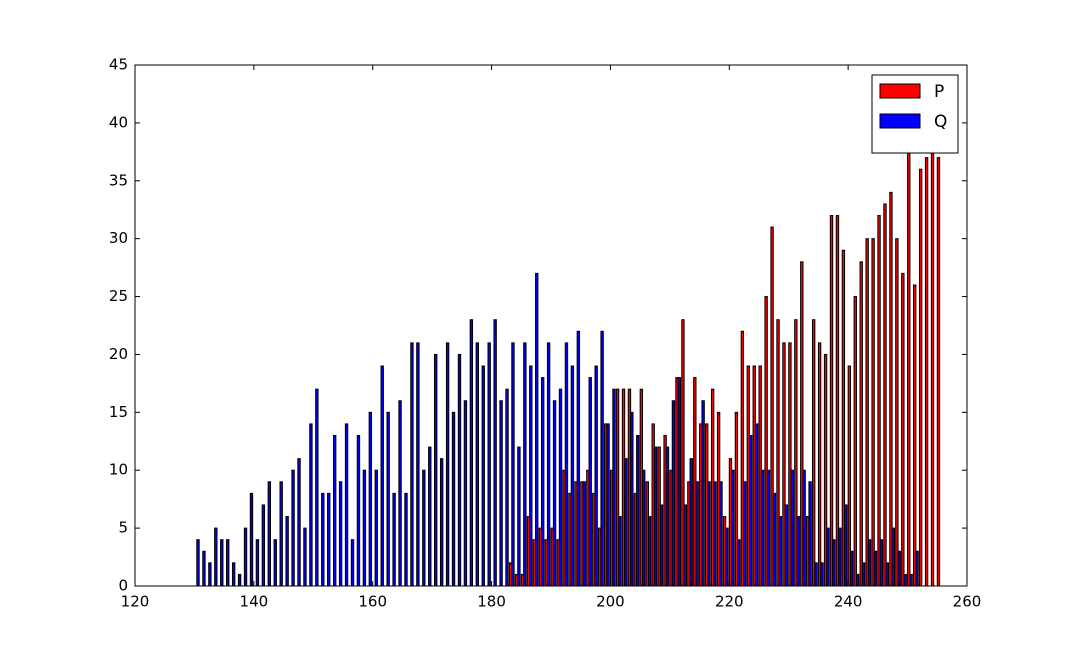 The height and width of the screenshot is (655, 1075). Describe the element at coordinates (118, 470) in the screenshot. I see `y-tick-label: 10` at that location.